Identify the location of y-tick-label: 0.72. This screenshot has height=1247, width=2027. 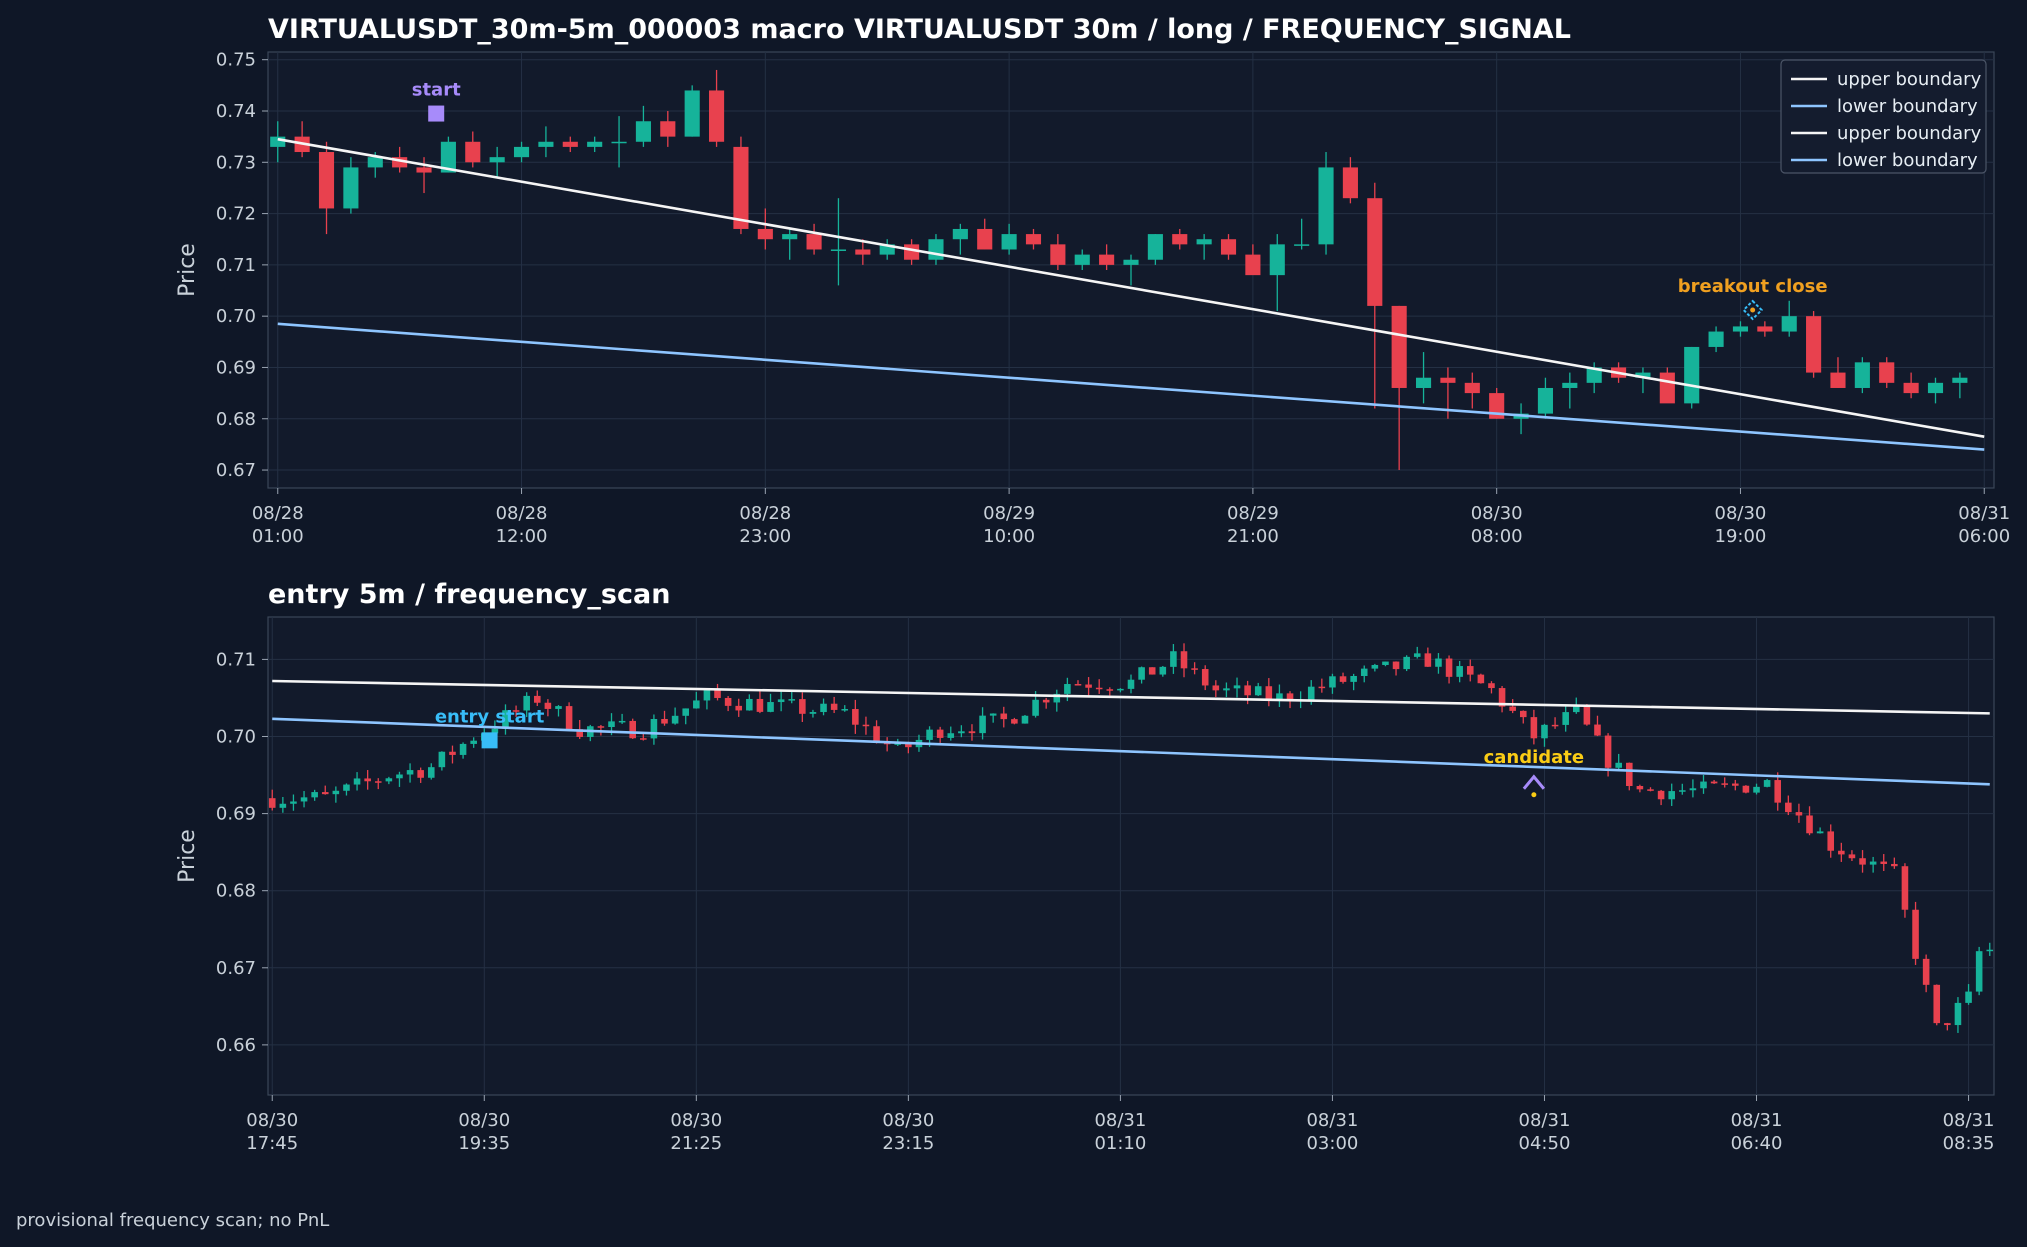
(236, 214).